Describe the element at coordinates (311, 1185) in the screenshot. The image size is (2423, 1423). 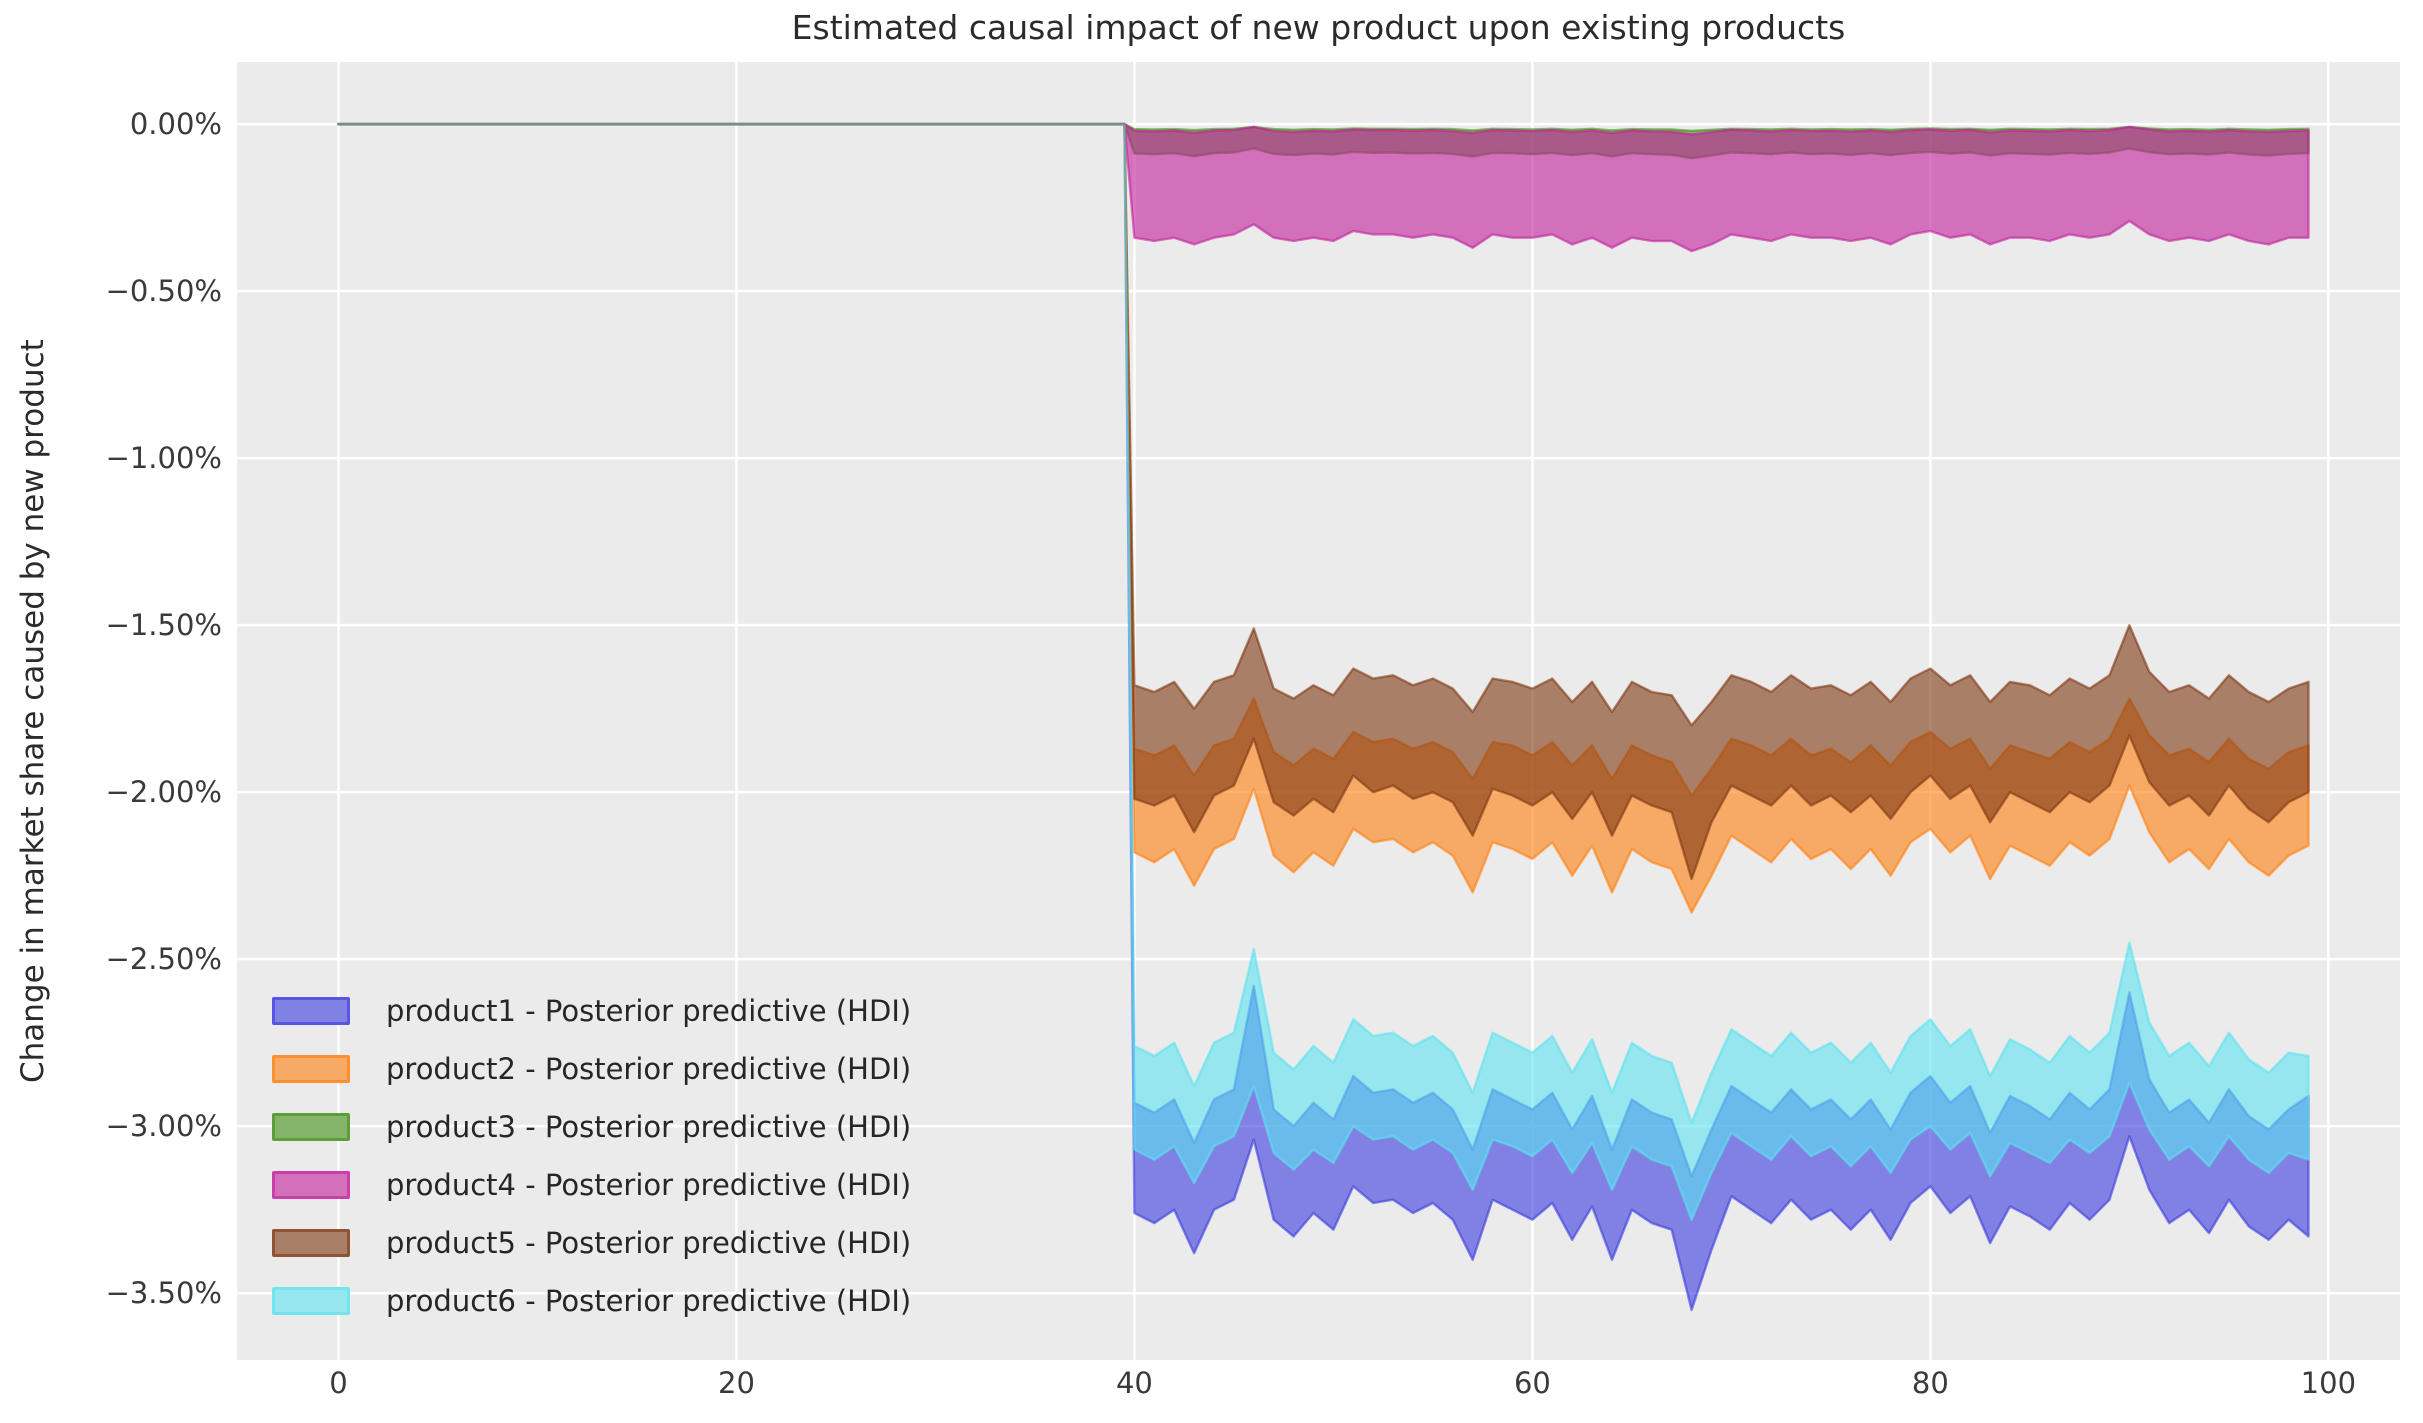
I see `legend-swatch-product4` at that location.